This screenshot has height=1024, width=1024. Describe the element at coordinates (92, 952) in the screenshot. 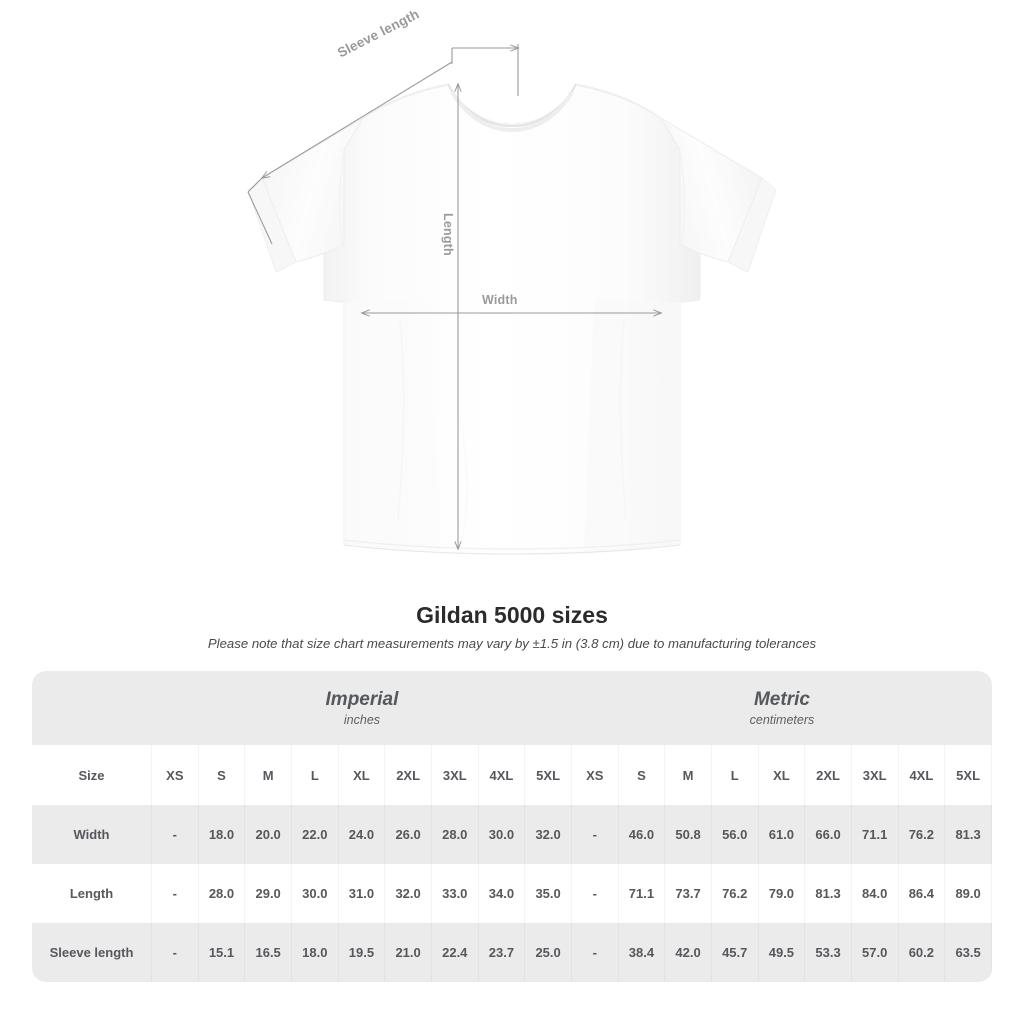

I see `row-label-sleeve-length: Sleeve length` at that location.